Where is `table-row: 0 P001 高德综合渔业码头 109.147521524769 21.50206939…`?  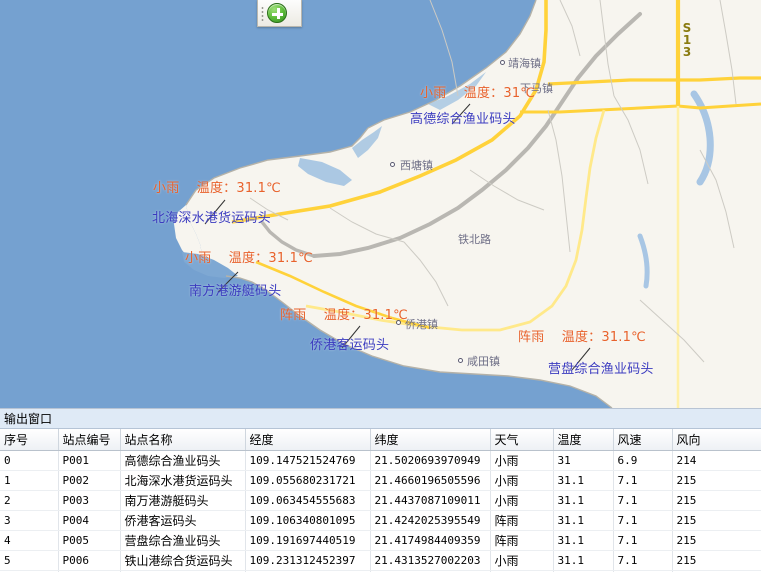
table-row: 0 P001 高德综合渔业码头 109.147521524769 21.50206939… is located at coordinates (380, 460).